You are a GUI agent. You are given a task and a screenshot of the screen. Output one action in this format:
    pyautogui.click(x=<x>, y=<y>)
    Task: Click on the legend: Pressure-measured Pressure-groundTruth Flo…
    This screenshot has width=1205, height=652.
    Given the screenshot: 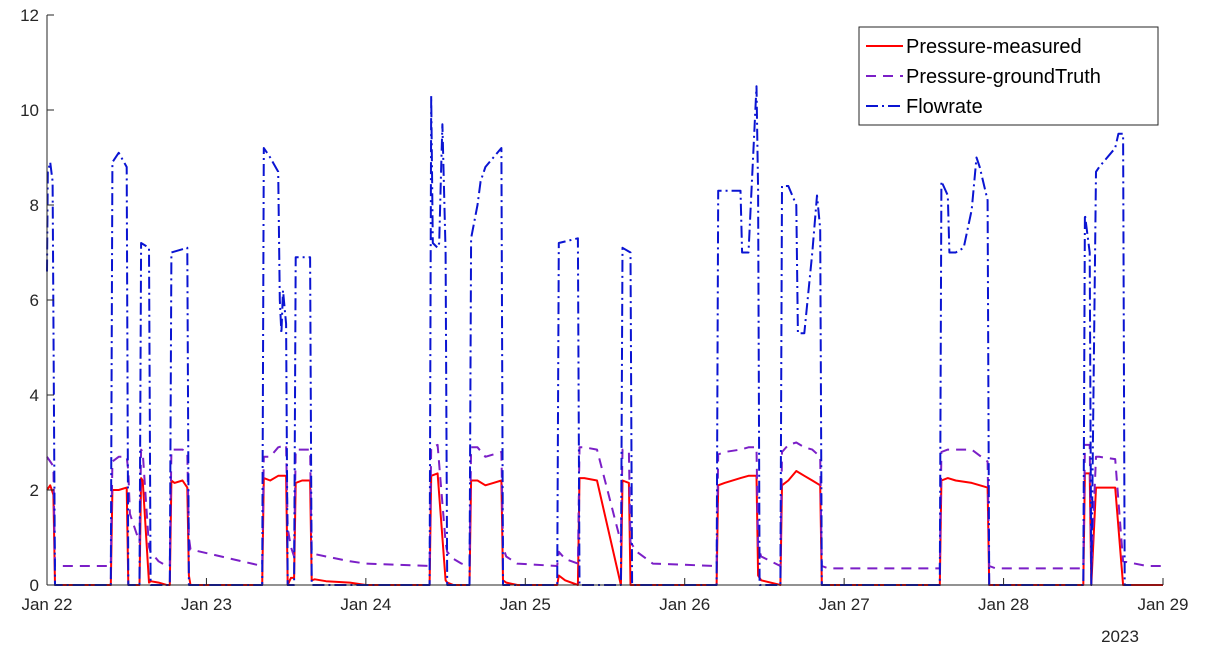 What is the action you would take?
    pyautogui.click(x=1008, y=76)
    